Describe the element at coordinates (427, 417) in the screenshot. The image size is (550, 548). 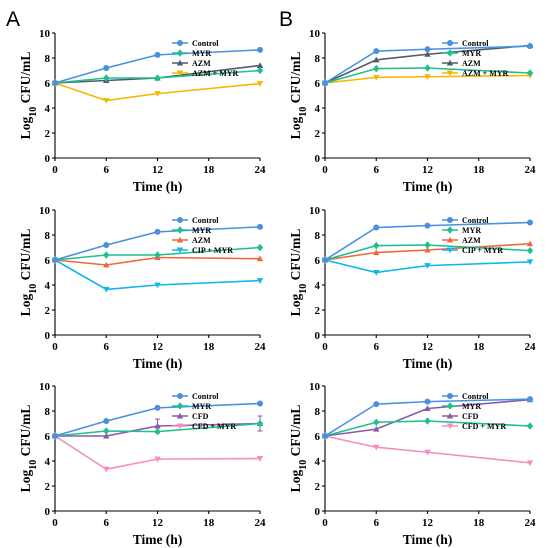
I see `series-line-cfd` at that location.